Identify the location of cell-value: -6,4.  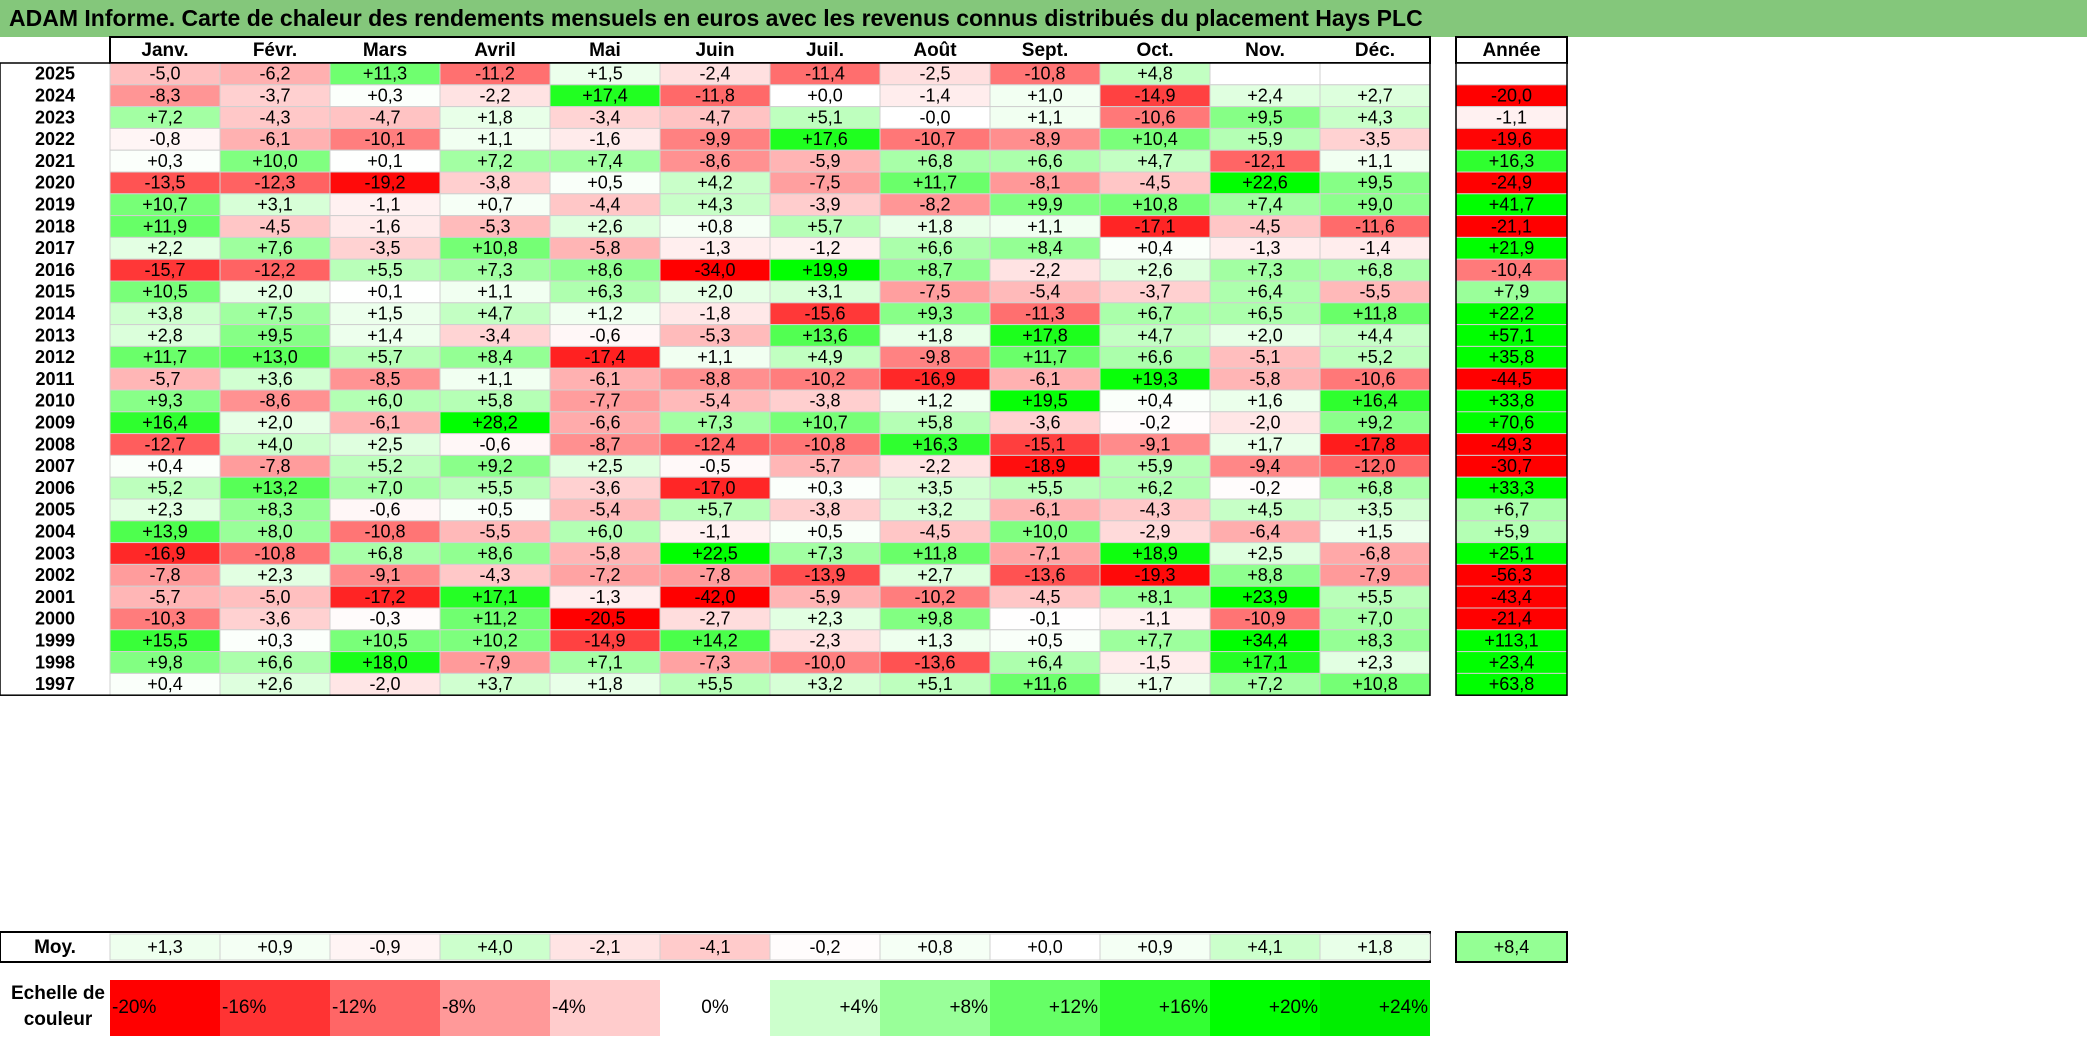
(1264, 531).